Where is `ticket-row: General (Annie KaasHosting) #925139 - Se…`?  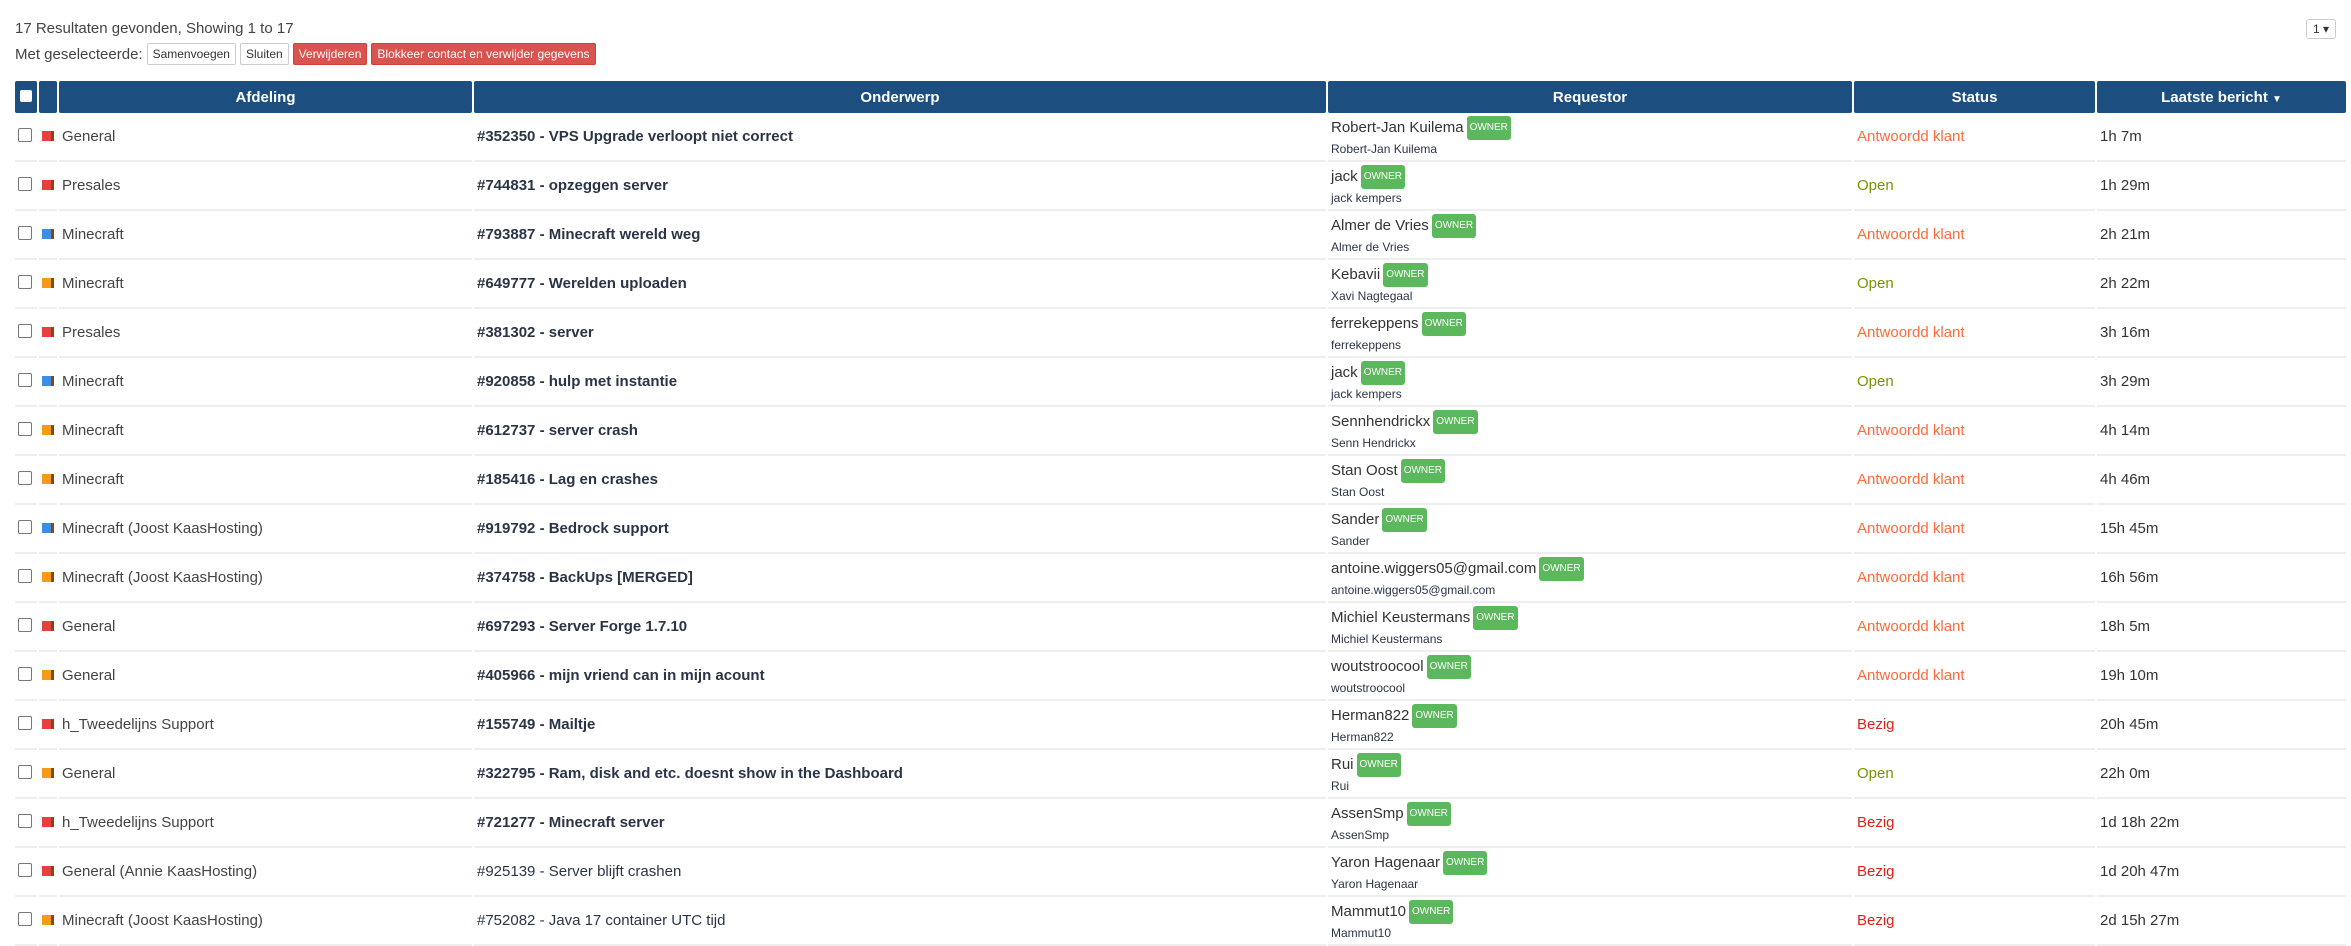 ticket-row: General (Annie KaasHosting) #925139 - Se… is located at coordinates (1180, 872).